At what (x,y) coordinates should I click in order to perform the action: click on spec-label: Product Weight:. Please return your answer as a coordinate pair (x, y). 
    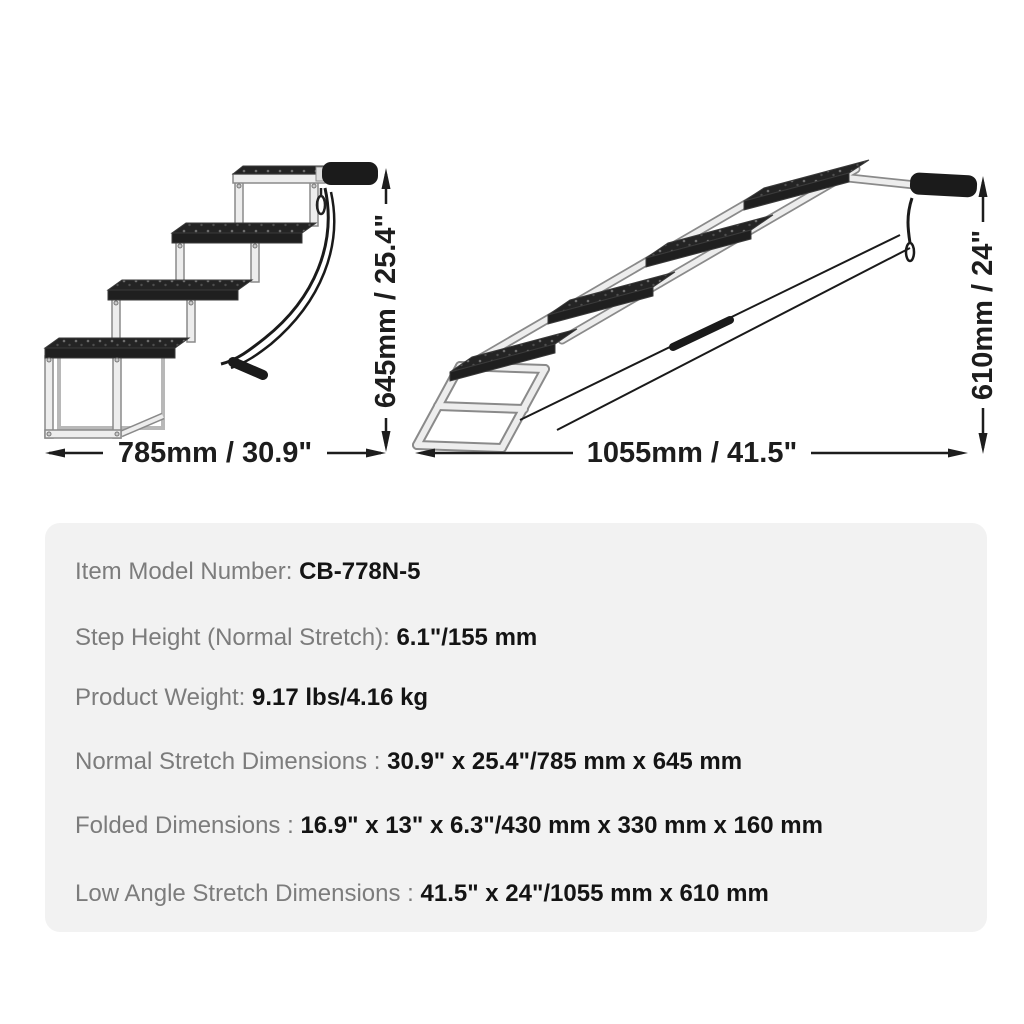
    Looking at the image, I should click on (163, 697).